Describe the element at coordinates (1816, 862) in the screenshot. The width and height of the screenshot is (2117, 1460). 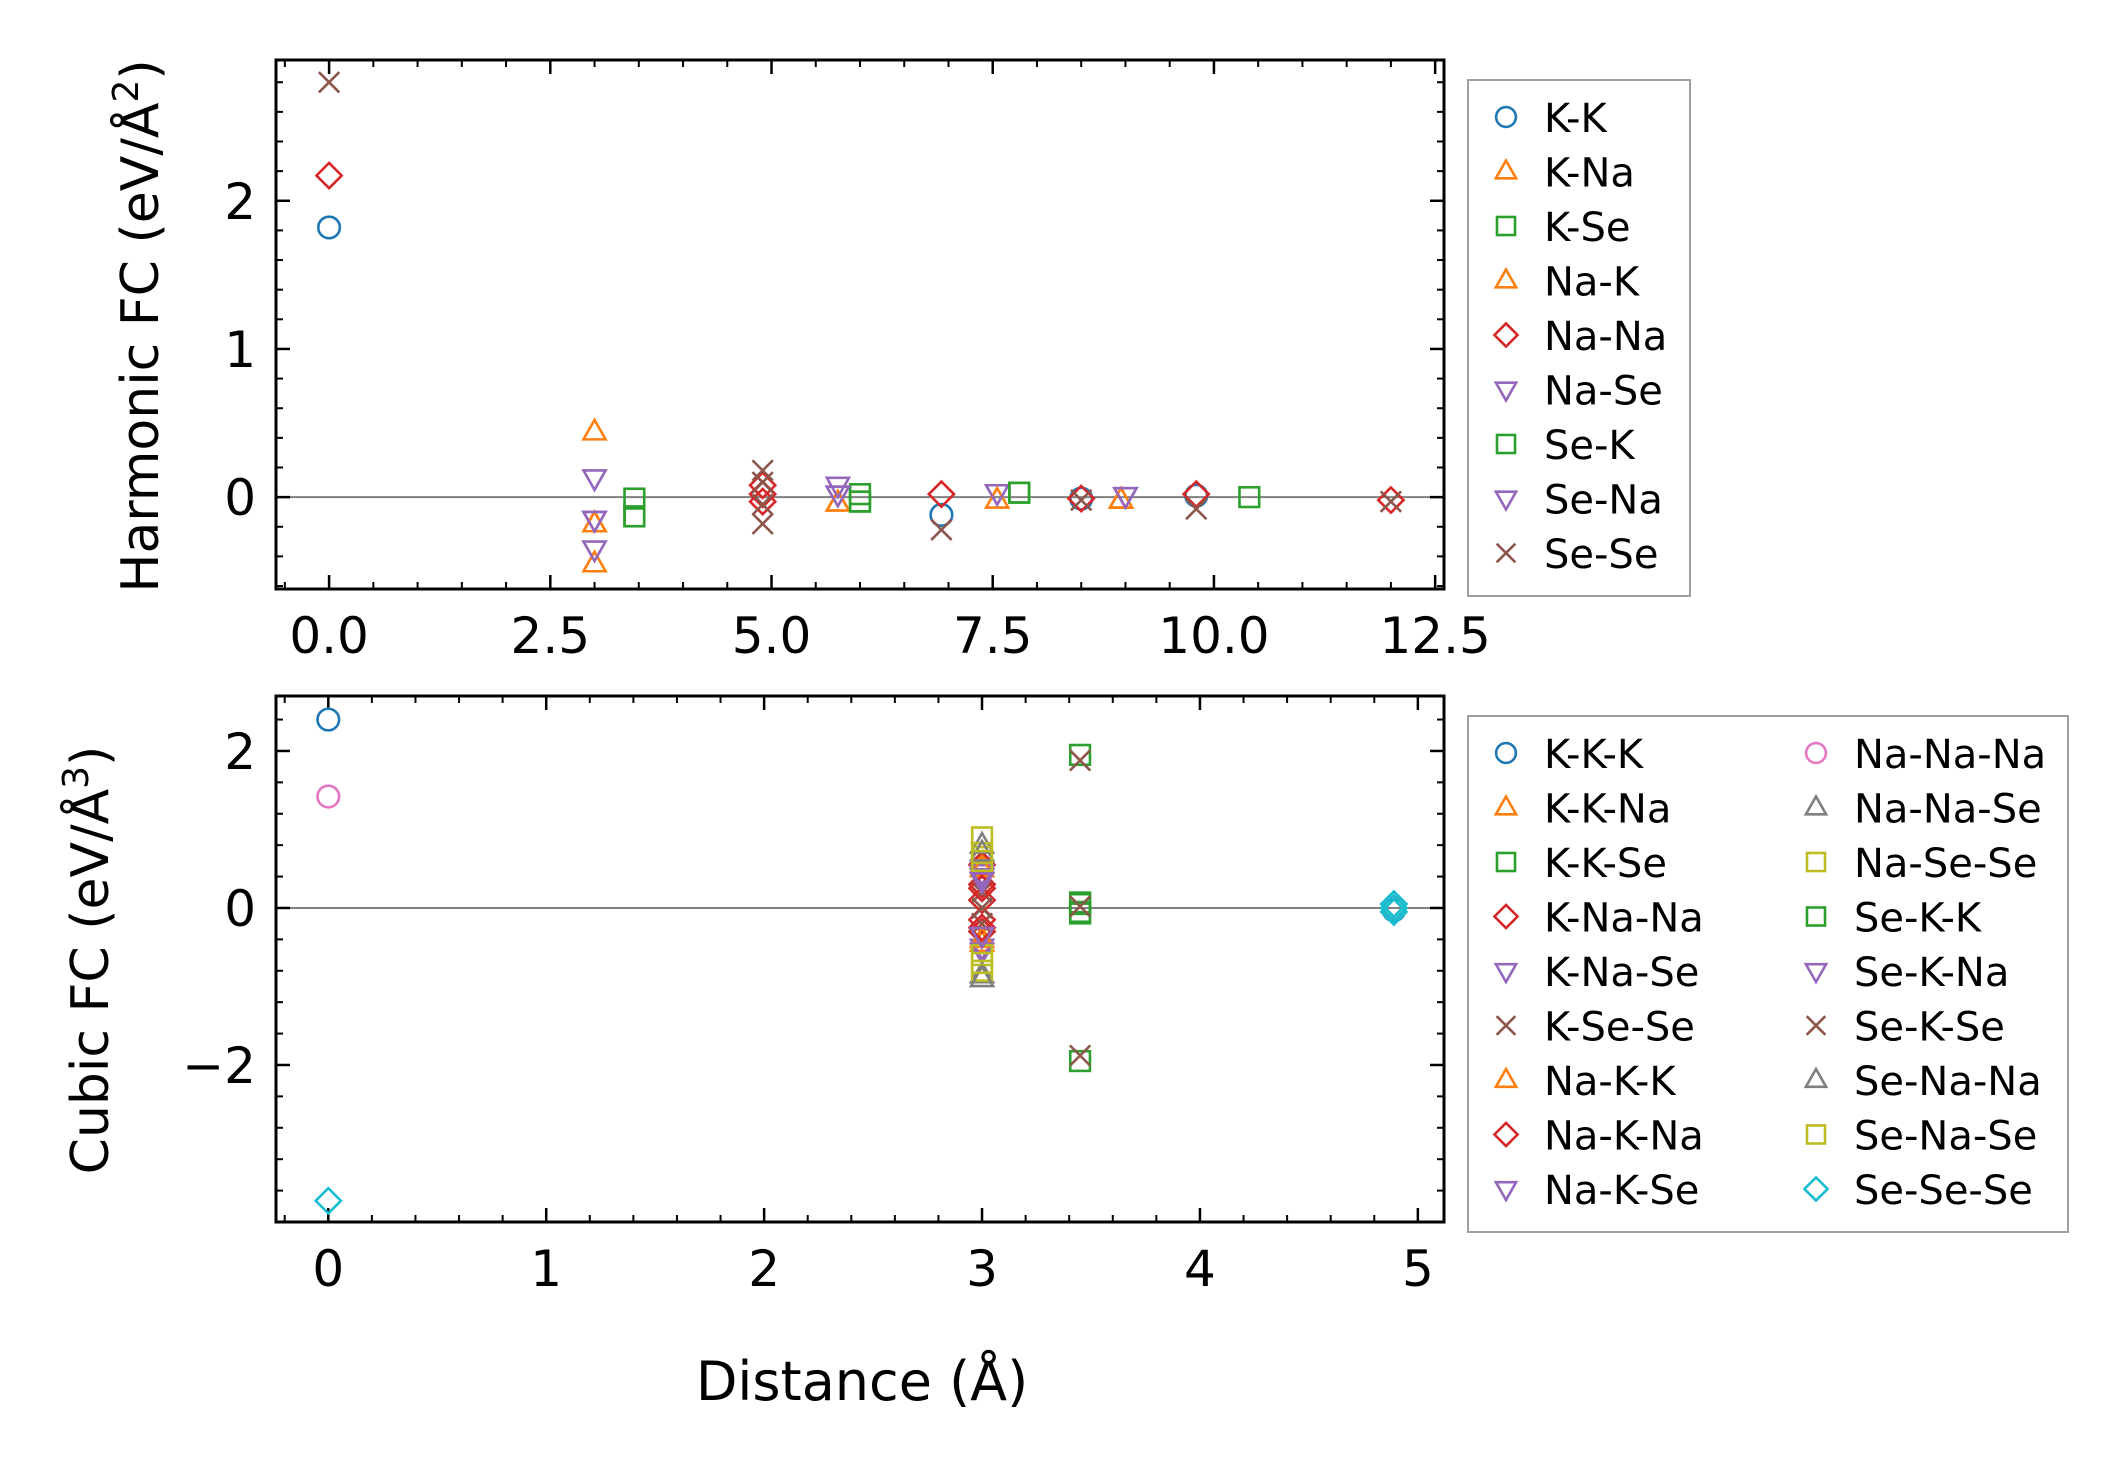
I see `cubic-legend-marker-na-se-se` at that location.